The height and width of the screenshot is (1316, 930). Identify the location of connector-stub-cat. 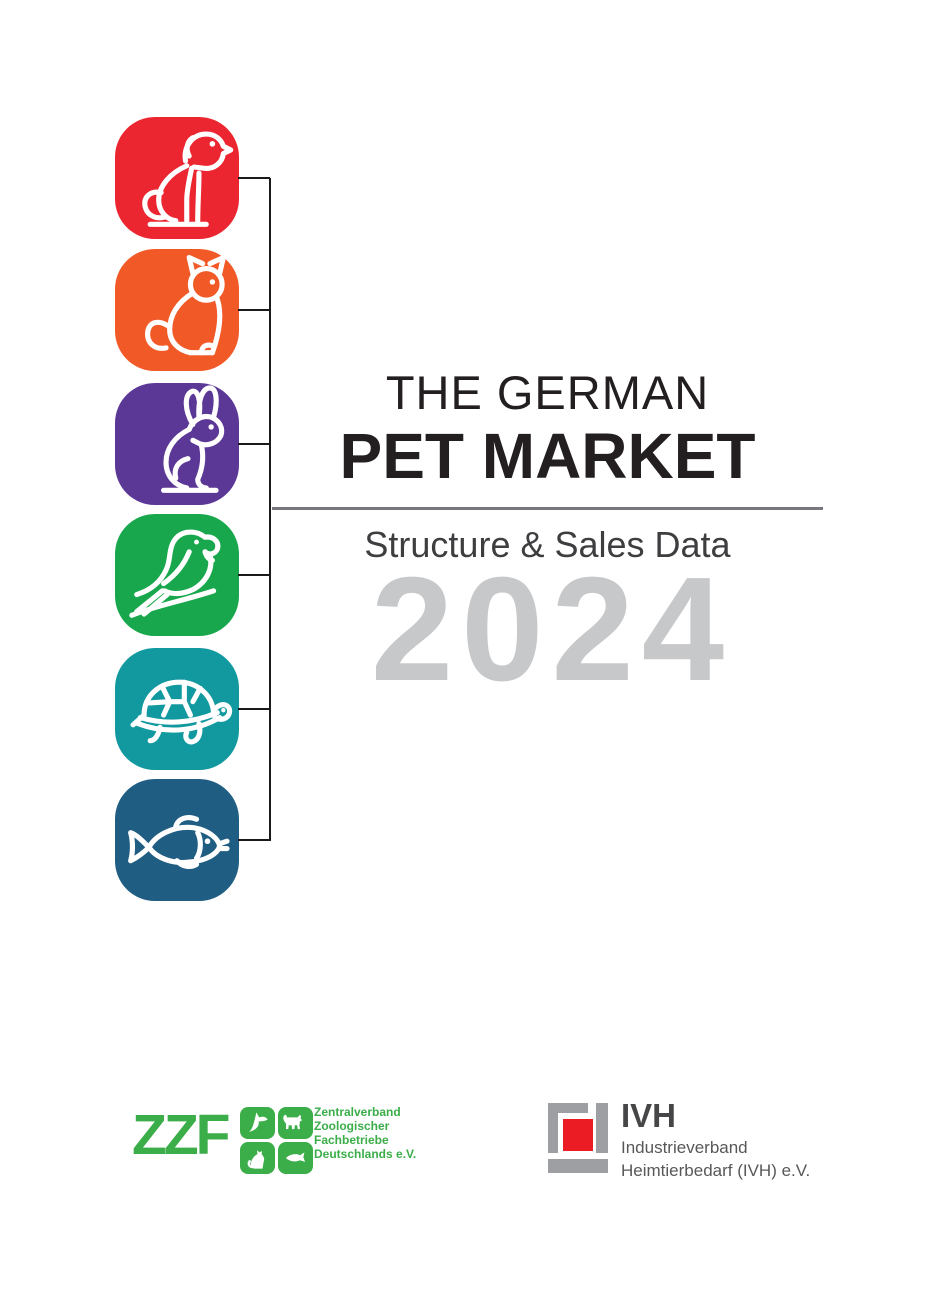
(254, 310).